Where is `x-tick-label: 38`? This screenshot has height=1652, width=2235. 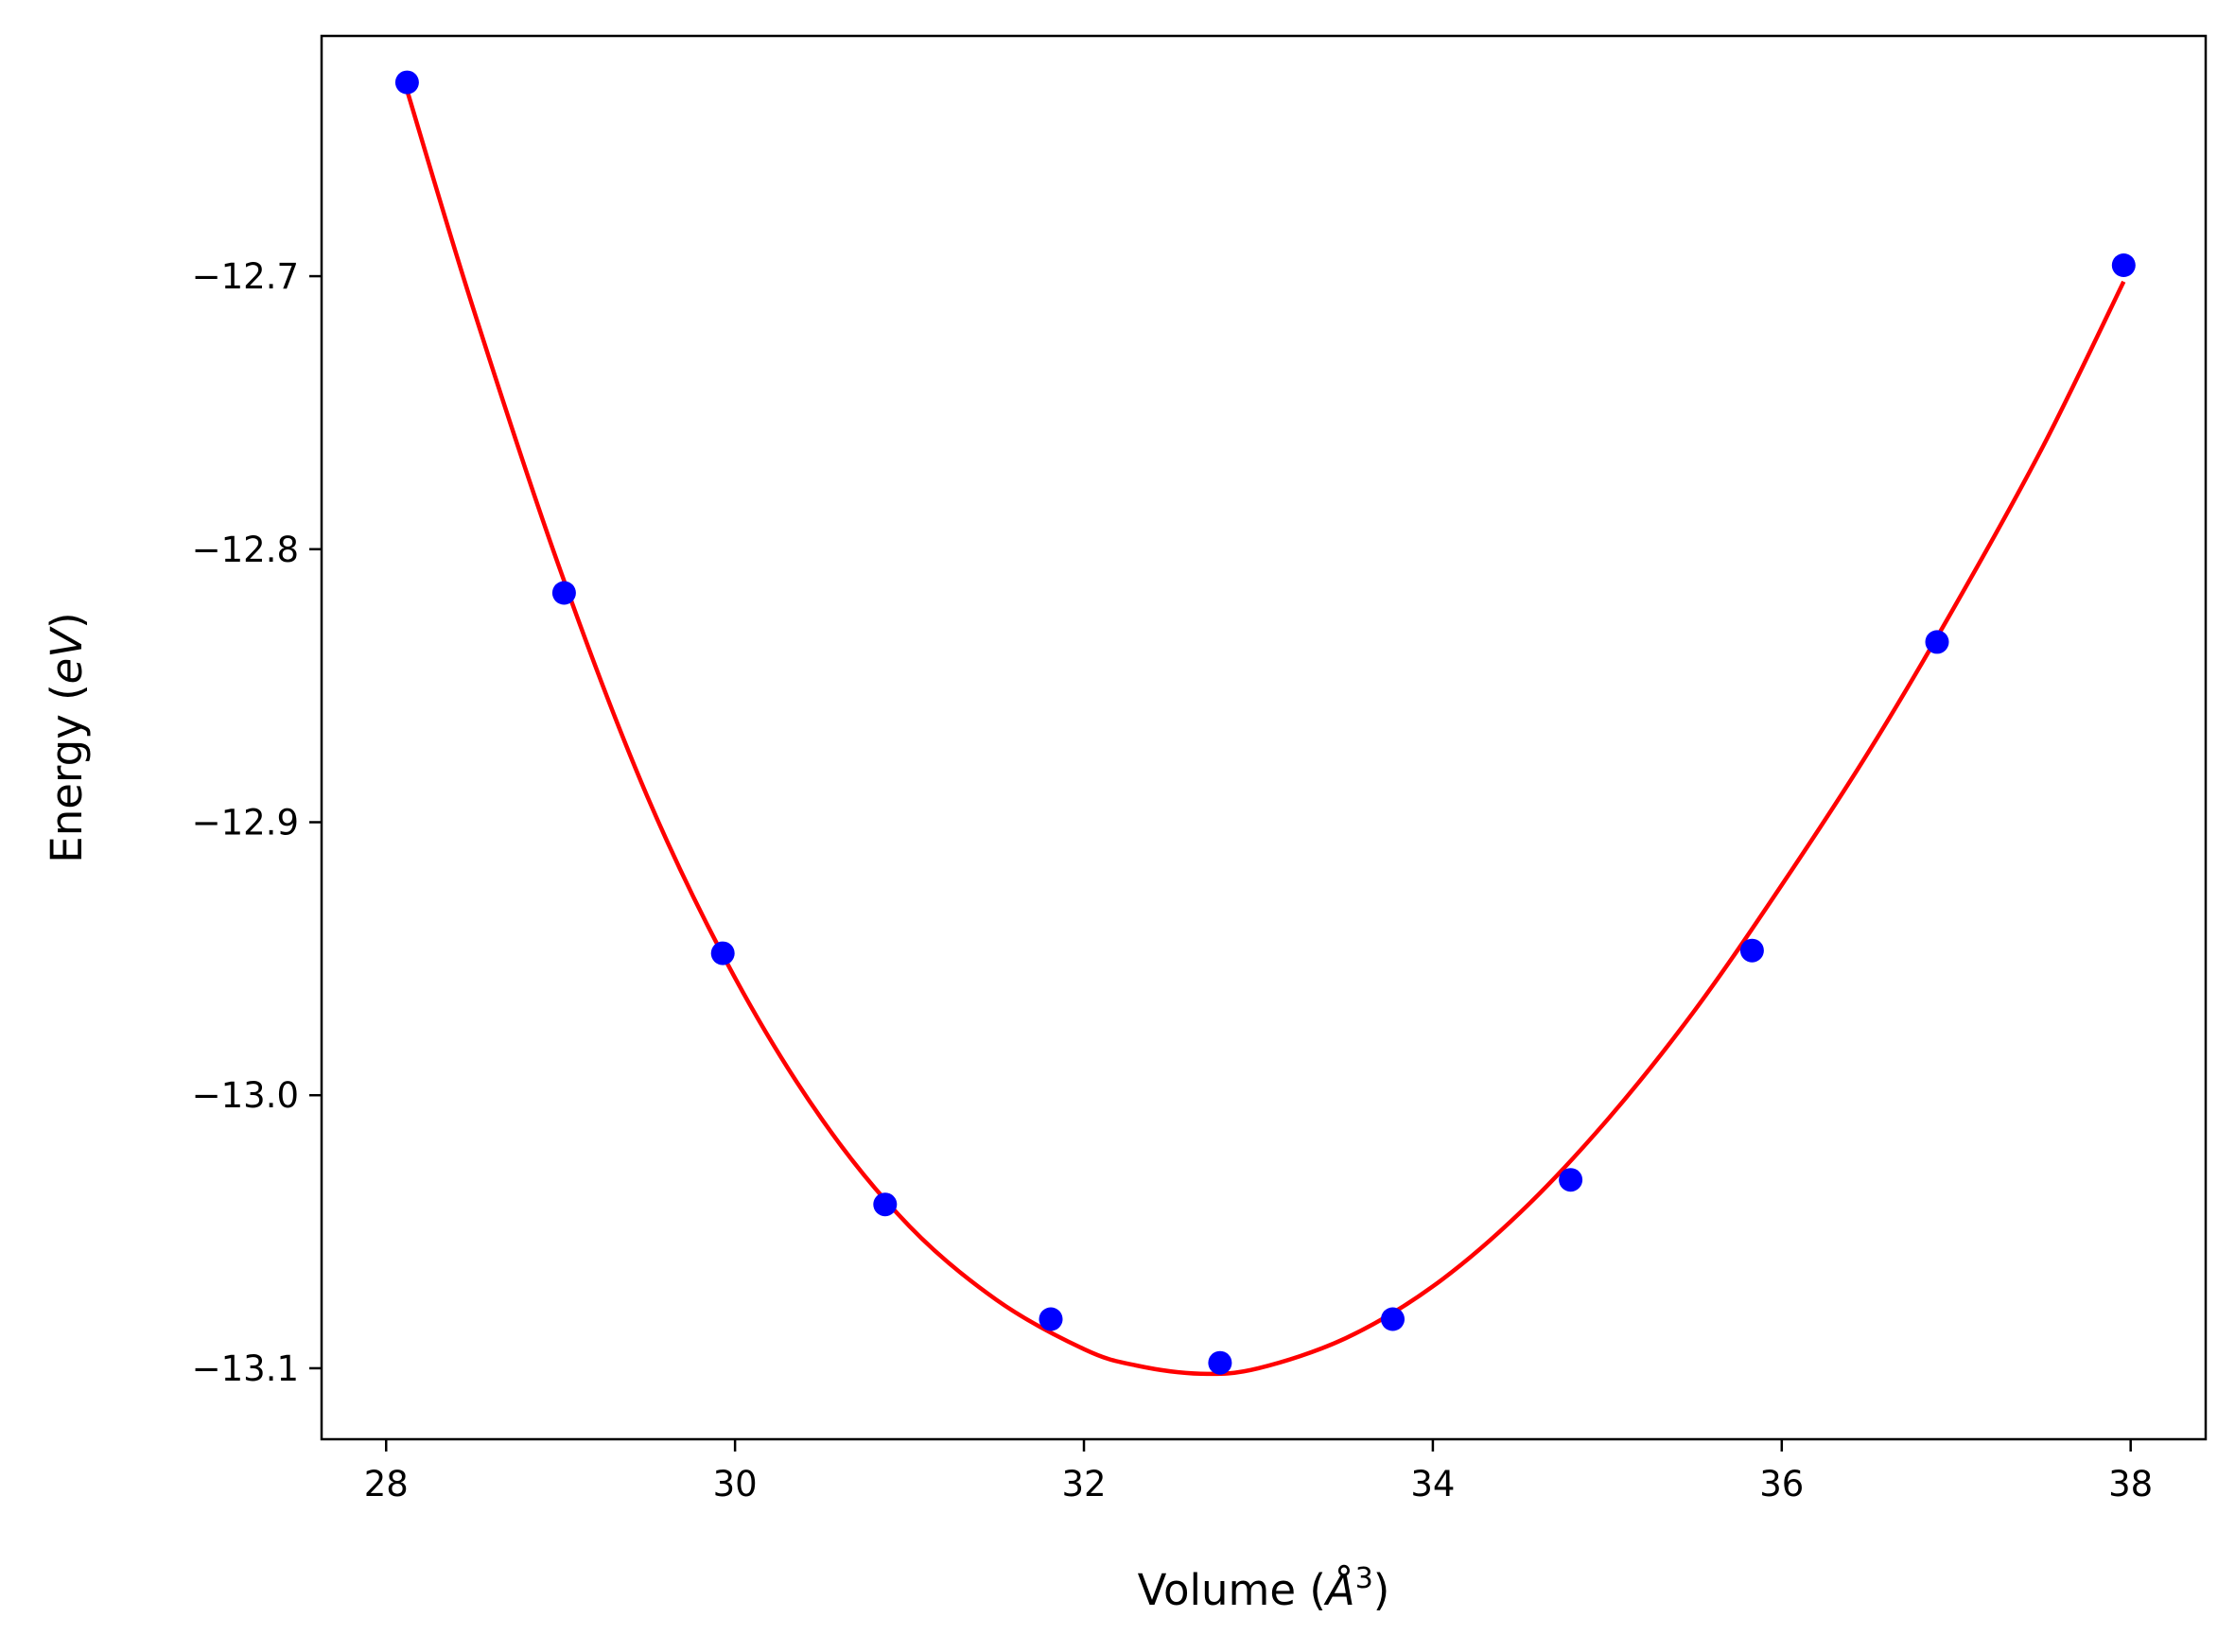 x-tick-label: 38 is located at coordinates (2130, 1484).